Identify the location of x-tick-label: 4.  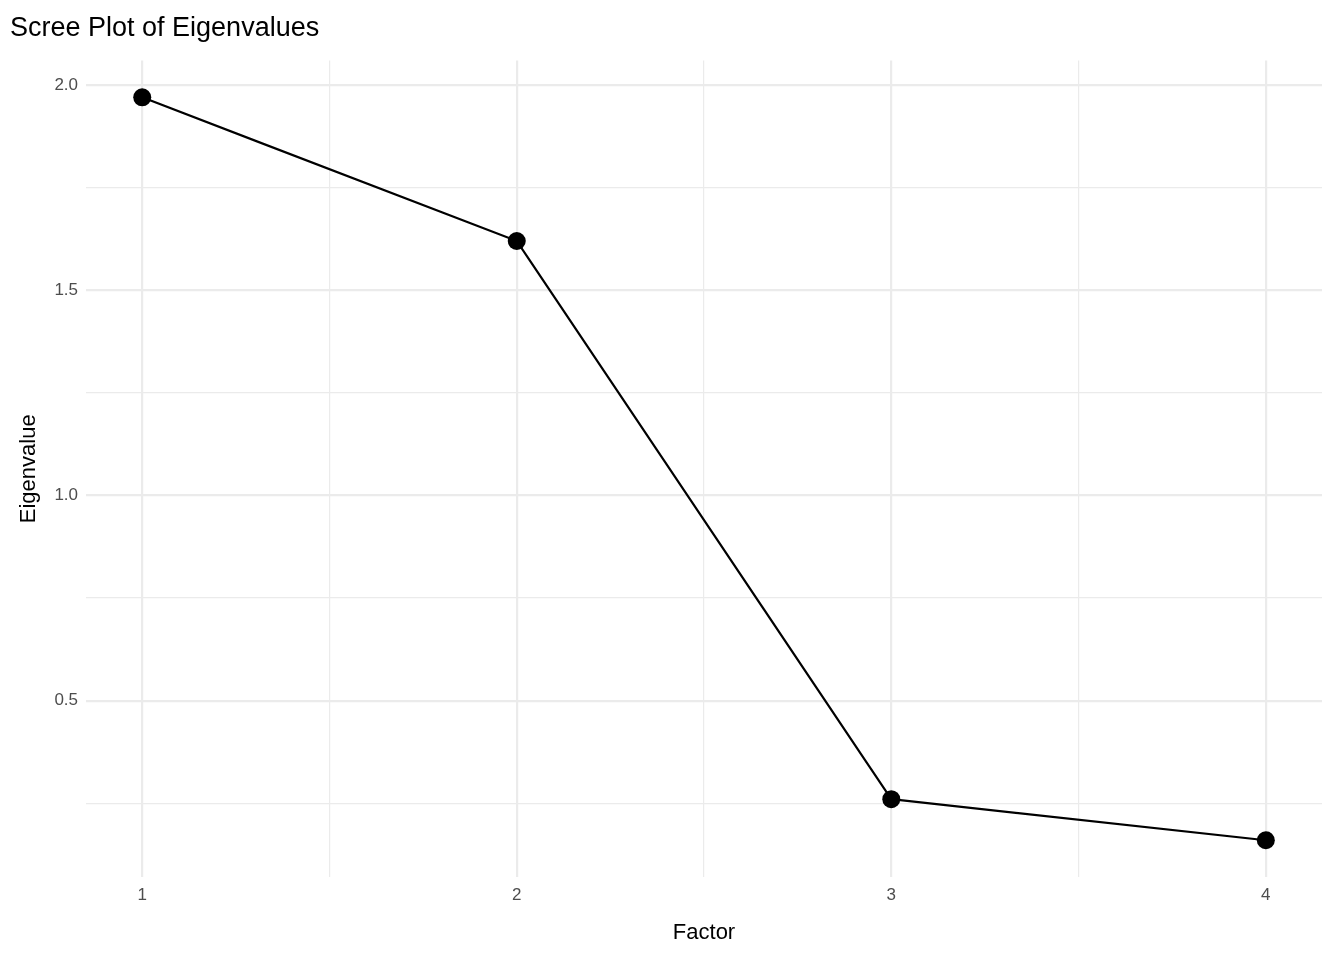
(1266, 895).